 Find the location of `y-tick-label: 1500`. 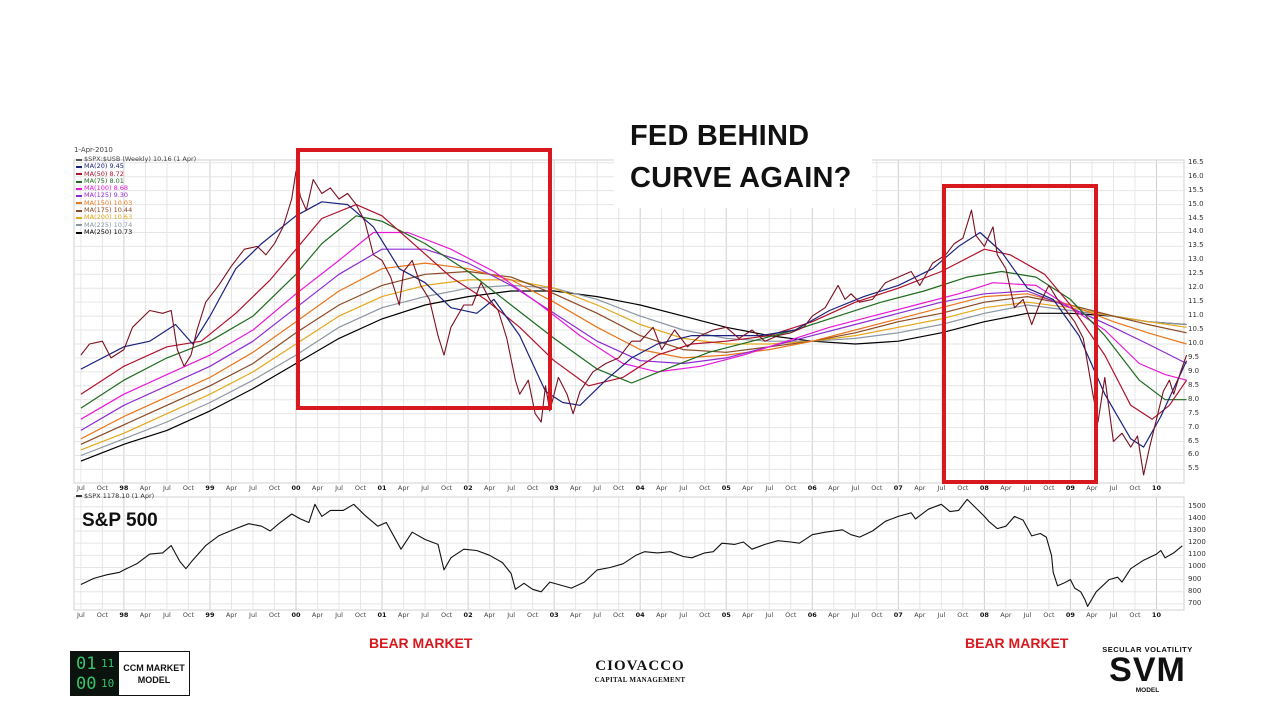

y-tick-label: 1500 is located at coordinates (1197, 505).